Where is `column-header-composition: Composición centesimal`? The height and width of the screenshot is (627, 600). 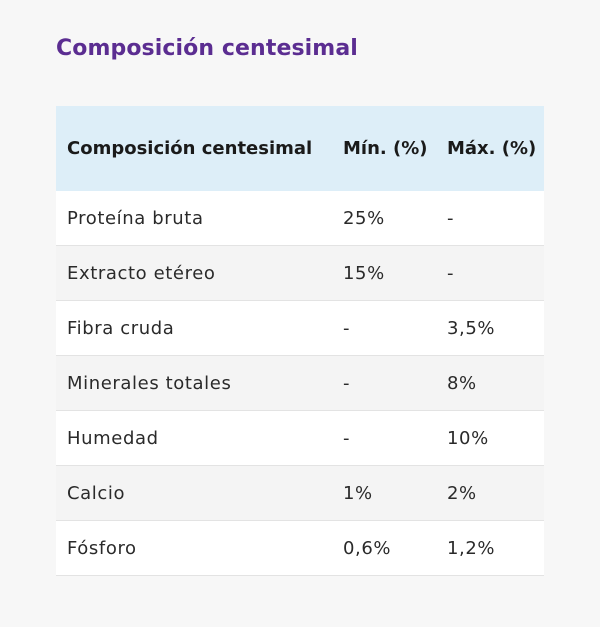
column-header-composition: Composición centesimal is located at coordinates (190, 148).